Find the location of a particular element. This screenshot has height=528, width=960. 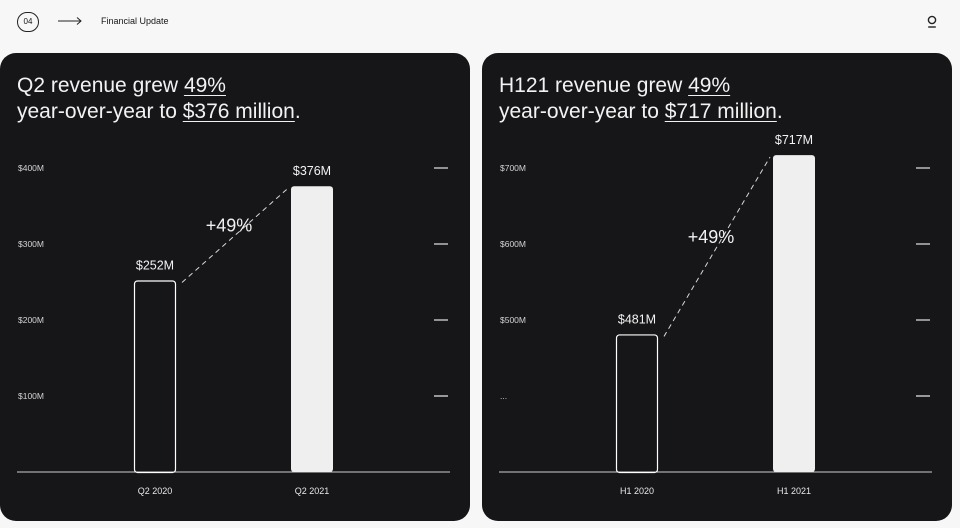

brand-logo-icon is located at coordinates (932, 21).